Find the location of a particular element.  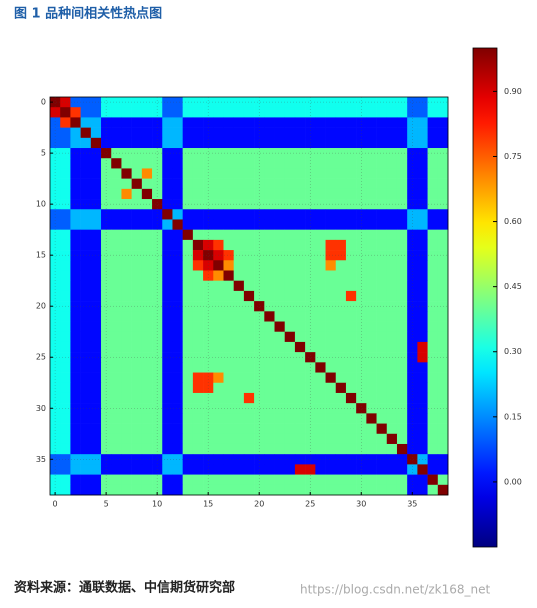

y-tick-label: 5 is located at coordinates (43, 153).